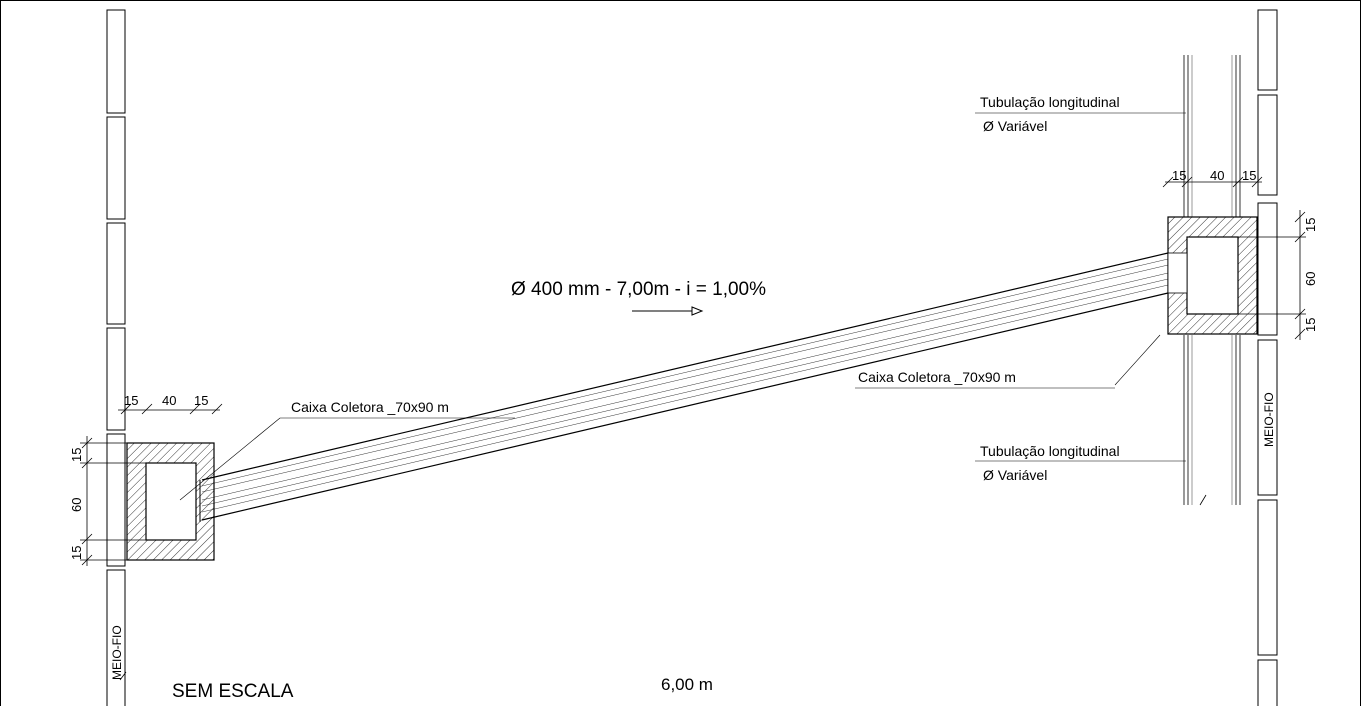  What do you see at coordinates (1212, 280) in the screenshot?
I see `longitudinal-pipe` at bounding box center [1212, 280].